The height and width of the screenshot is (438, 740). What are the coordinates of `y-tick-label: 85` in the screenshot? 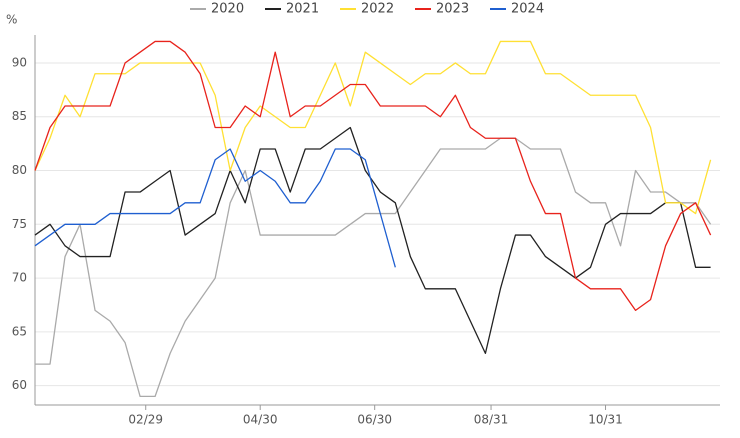 It's located at (19, 116).